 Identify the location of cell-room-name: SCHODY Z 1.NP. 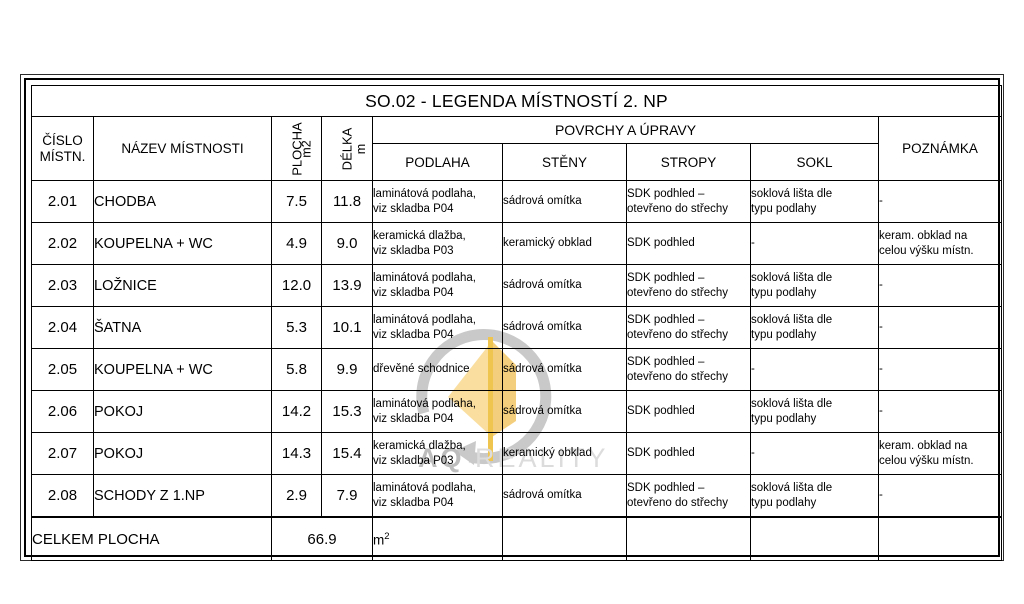
(182, 496).